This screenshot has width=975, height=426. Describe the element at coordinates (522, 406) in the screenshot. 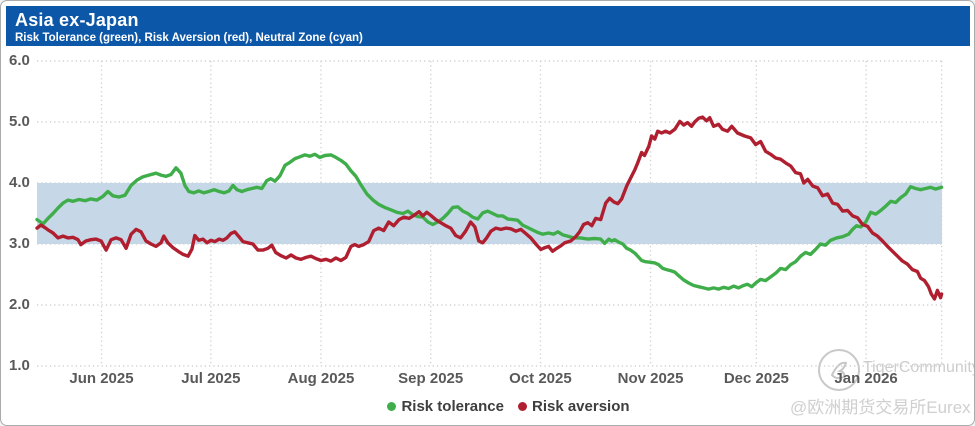

I see `risk-aversion-marker-icon` at that location.